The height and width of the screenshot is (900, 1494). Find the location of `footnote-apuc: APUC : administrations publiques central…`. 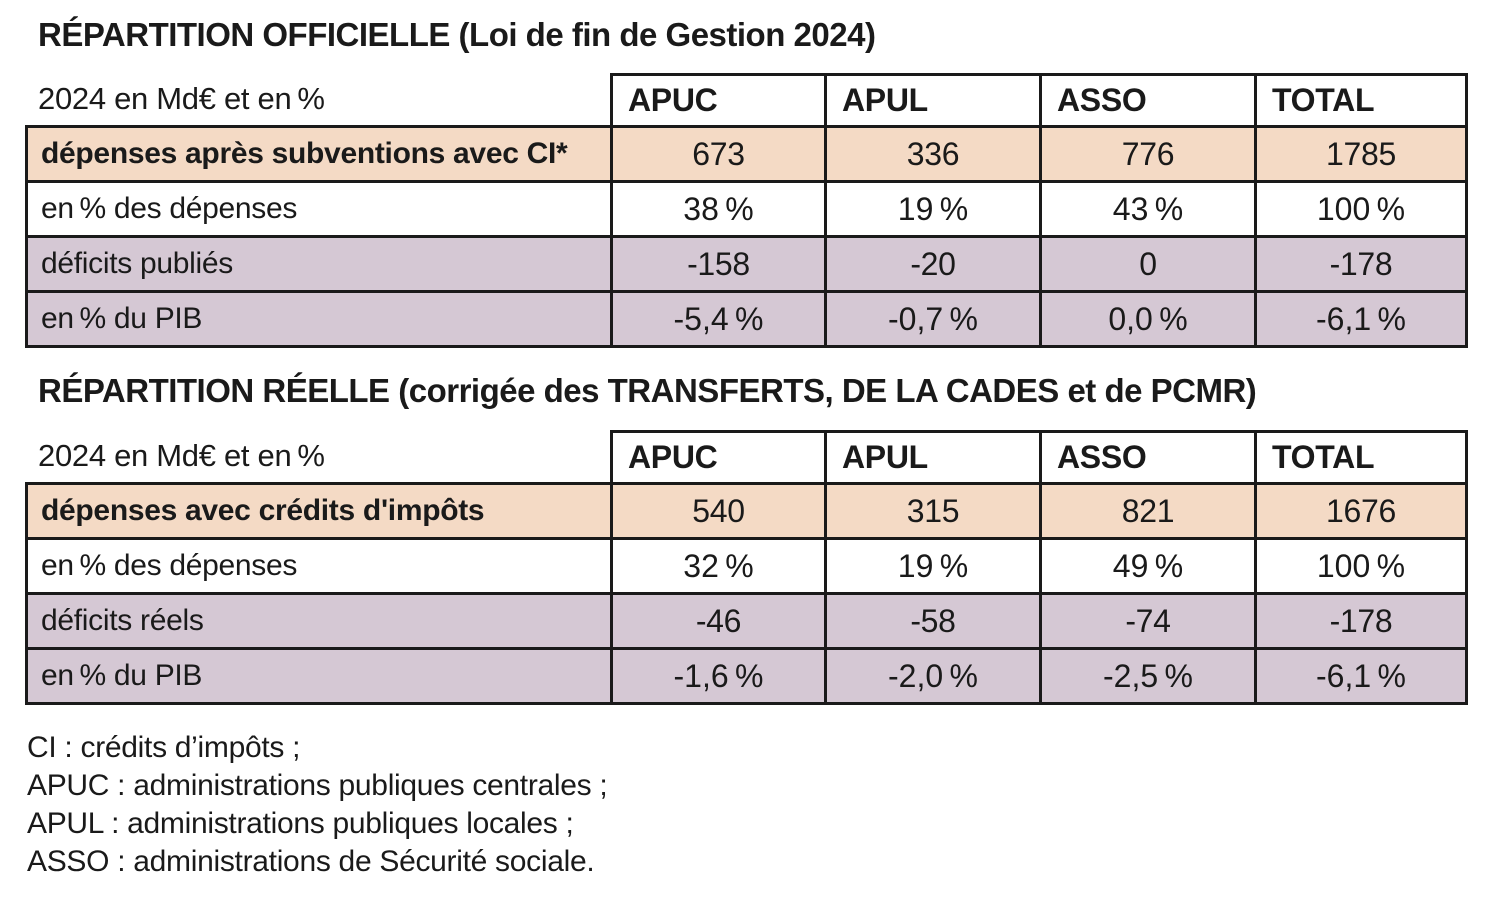

footnote-apuc: APUC : administrations publiques central… is located at coordinates (317, 785).